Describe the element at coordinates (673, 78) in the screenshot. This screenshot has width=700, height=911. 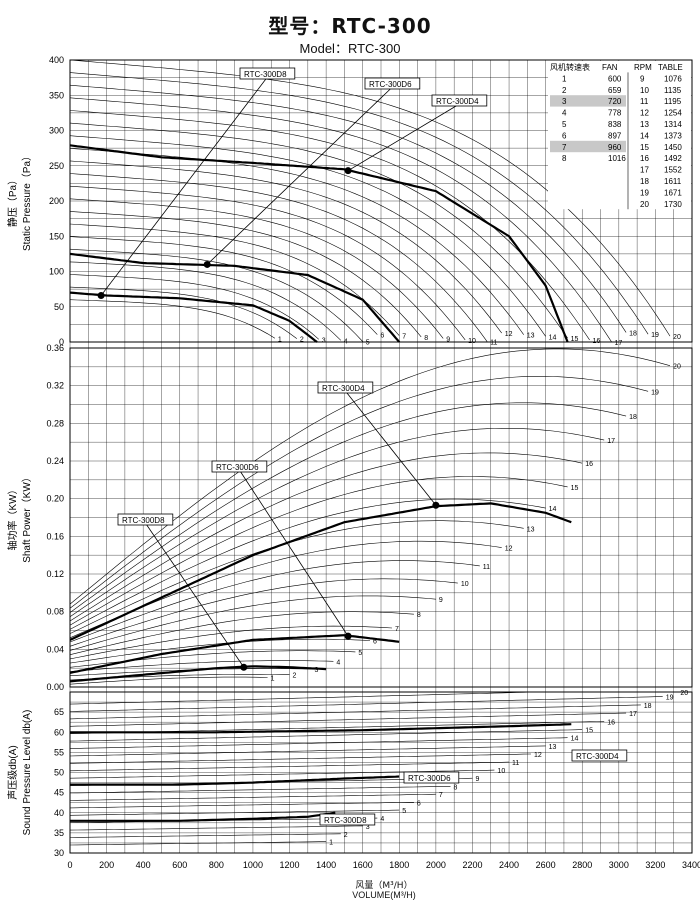
I see `rpm-table-cell: 1076` at that location.